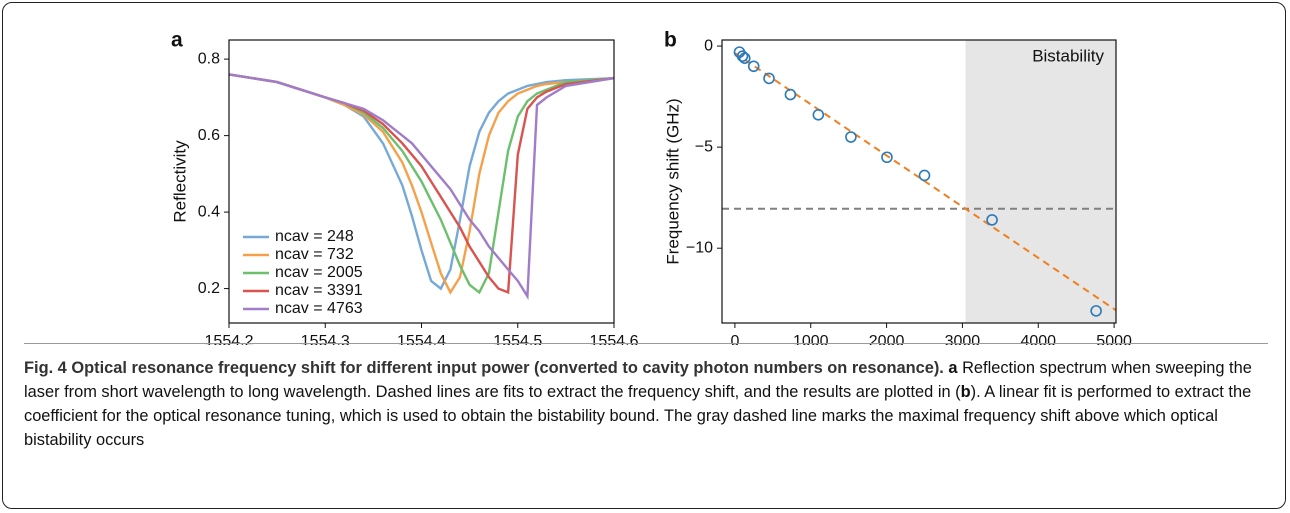 The height and width of the screenshot is (513, 1290). Describe the element at coordinates (672, 181) in the screenshot. I see `y-axis-label: Frequency shift (GHz)` at that location.